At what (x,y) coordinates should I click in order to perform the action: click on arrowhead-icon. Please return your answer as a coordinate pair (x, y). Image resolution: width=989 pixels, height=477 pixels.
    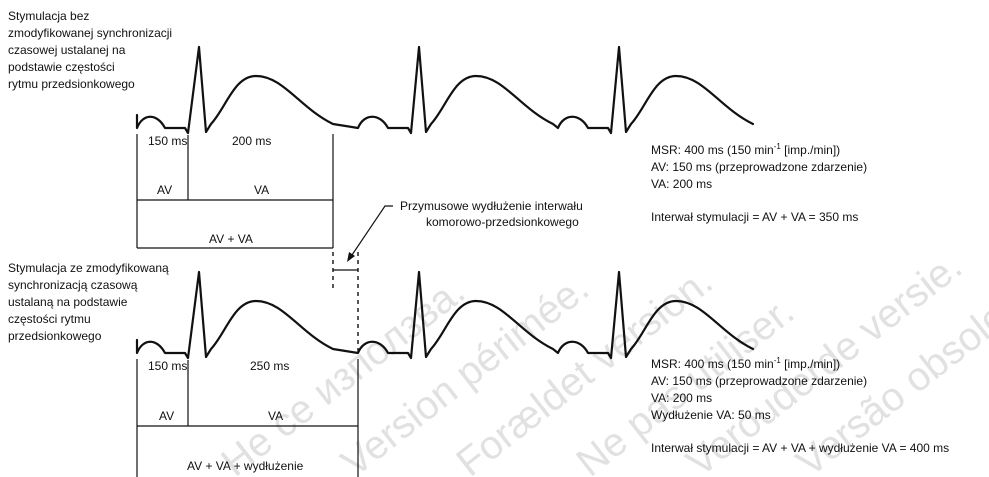
    Looking at the image, I should click on (351, 257).